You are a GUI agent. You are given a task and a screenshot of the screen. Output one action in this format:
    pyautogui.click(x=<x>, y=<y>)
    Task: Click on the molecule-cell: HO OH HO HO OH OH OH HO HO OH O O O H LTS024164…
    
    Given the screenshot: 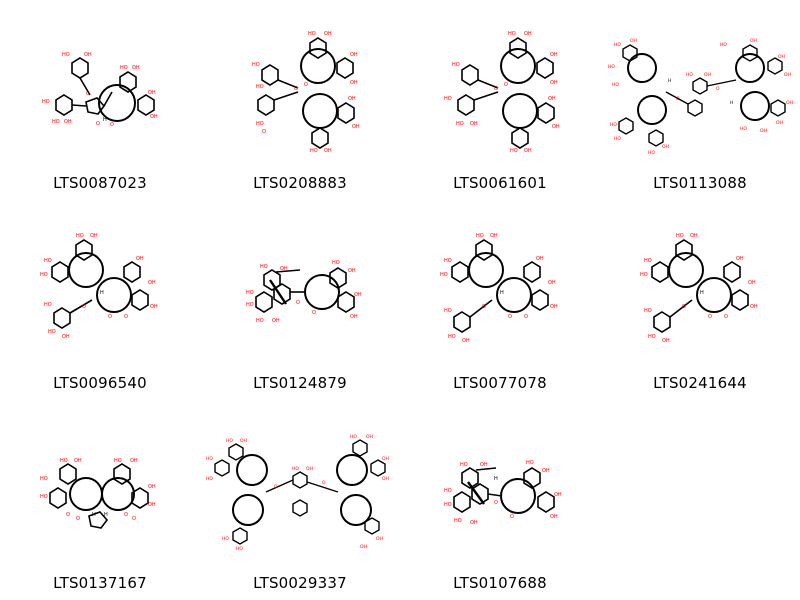 What is the action you would take?
    pyautogui.click(x=700, y=300)
    